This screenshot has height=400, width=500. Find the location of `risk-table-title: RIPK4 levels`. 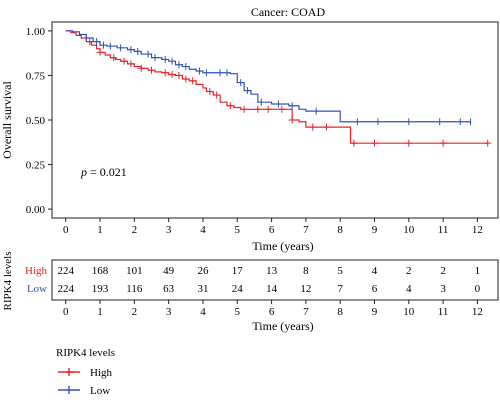

risk-table-title: RIPK4 levels is located at coordinates (8, 281).